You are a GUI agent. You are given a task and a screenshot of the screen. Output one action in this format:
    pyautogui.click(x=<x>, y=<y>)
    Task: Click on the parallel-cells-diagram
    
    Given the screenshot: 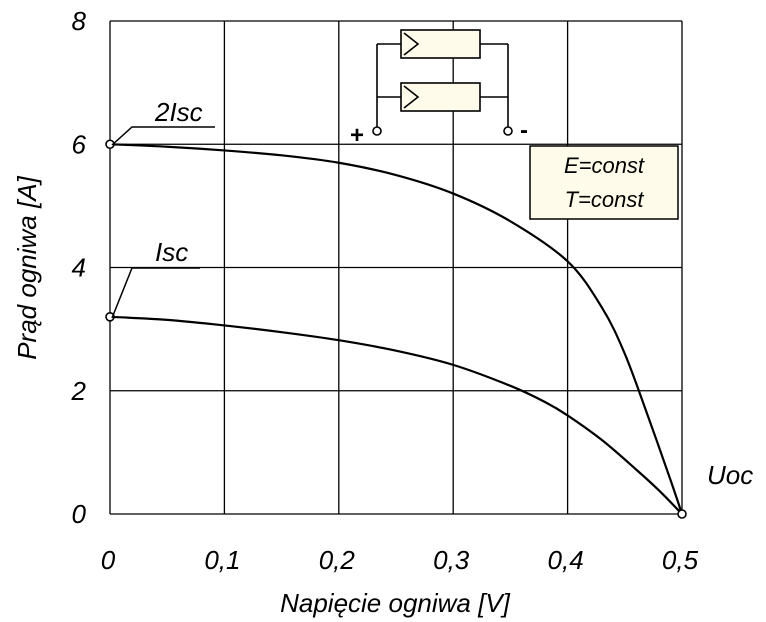 What is the action you would take?
    pyautogui.click(x=442, y=82)
    